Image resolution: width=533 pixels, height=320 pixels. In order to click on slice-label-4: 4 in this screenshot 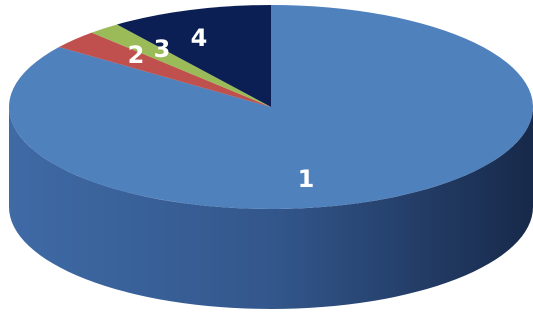, I will do `click(199, 38)`.